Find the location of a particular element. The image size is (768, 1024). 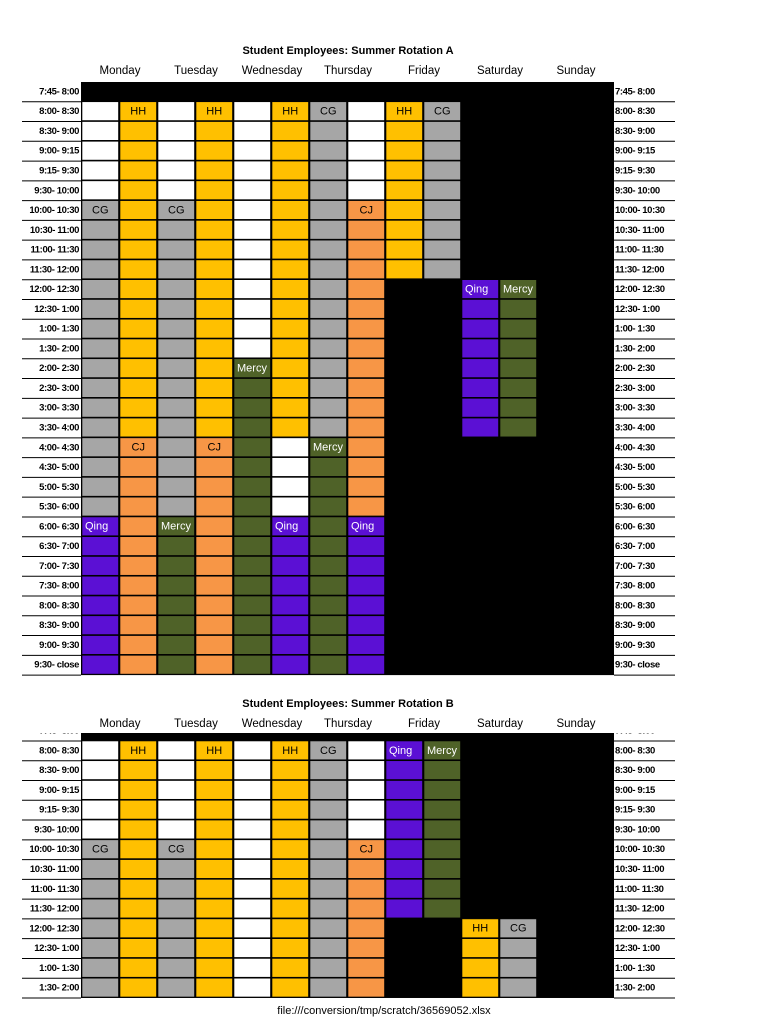

time-label-left: 8:30- 9:00 is located at coordinates (59, 625).